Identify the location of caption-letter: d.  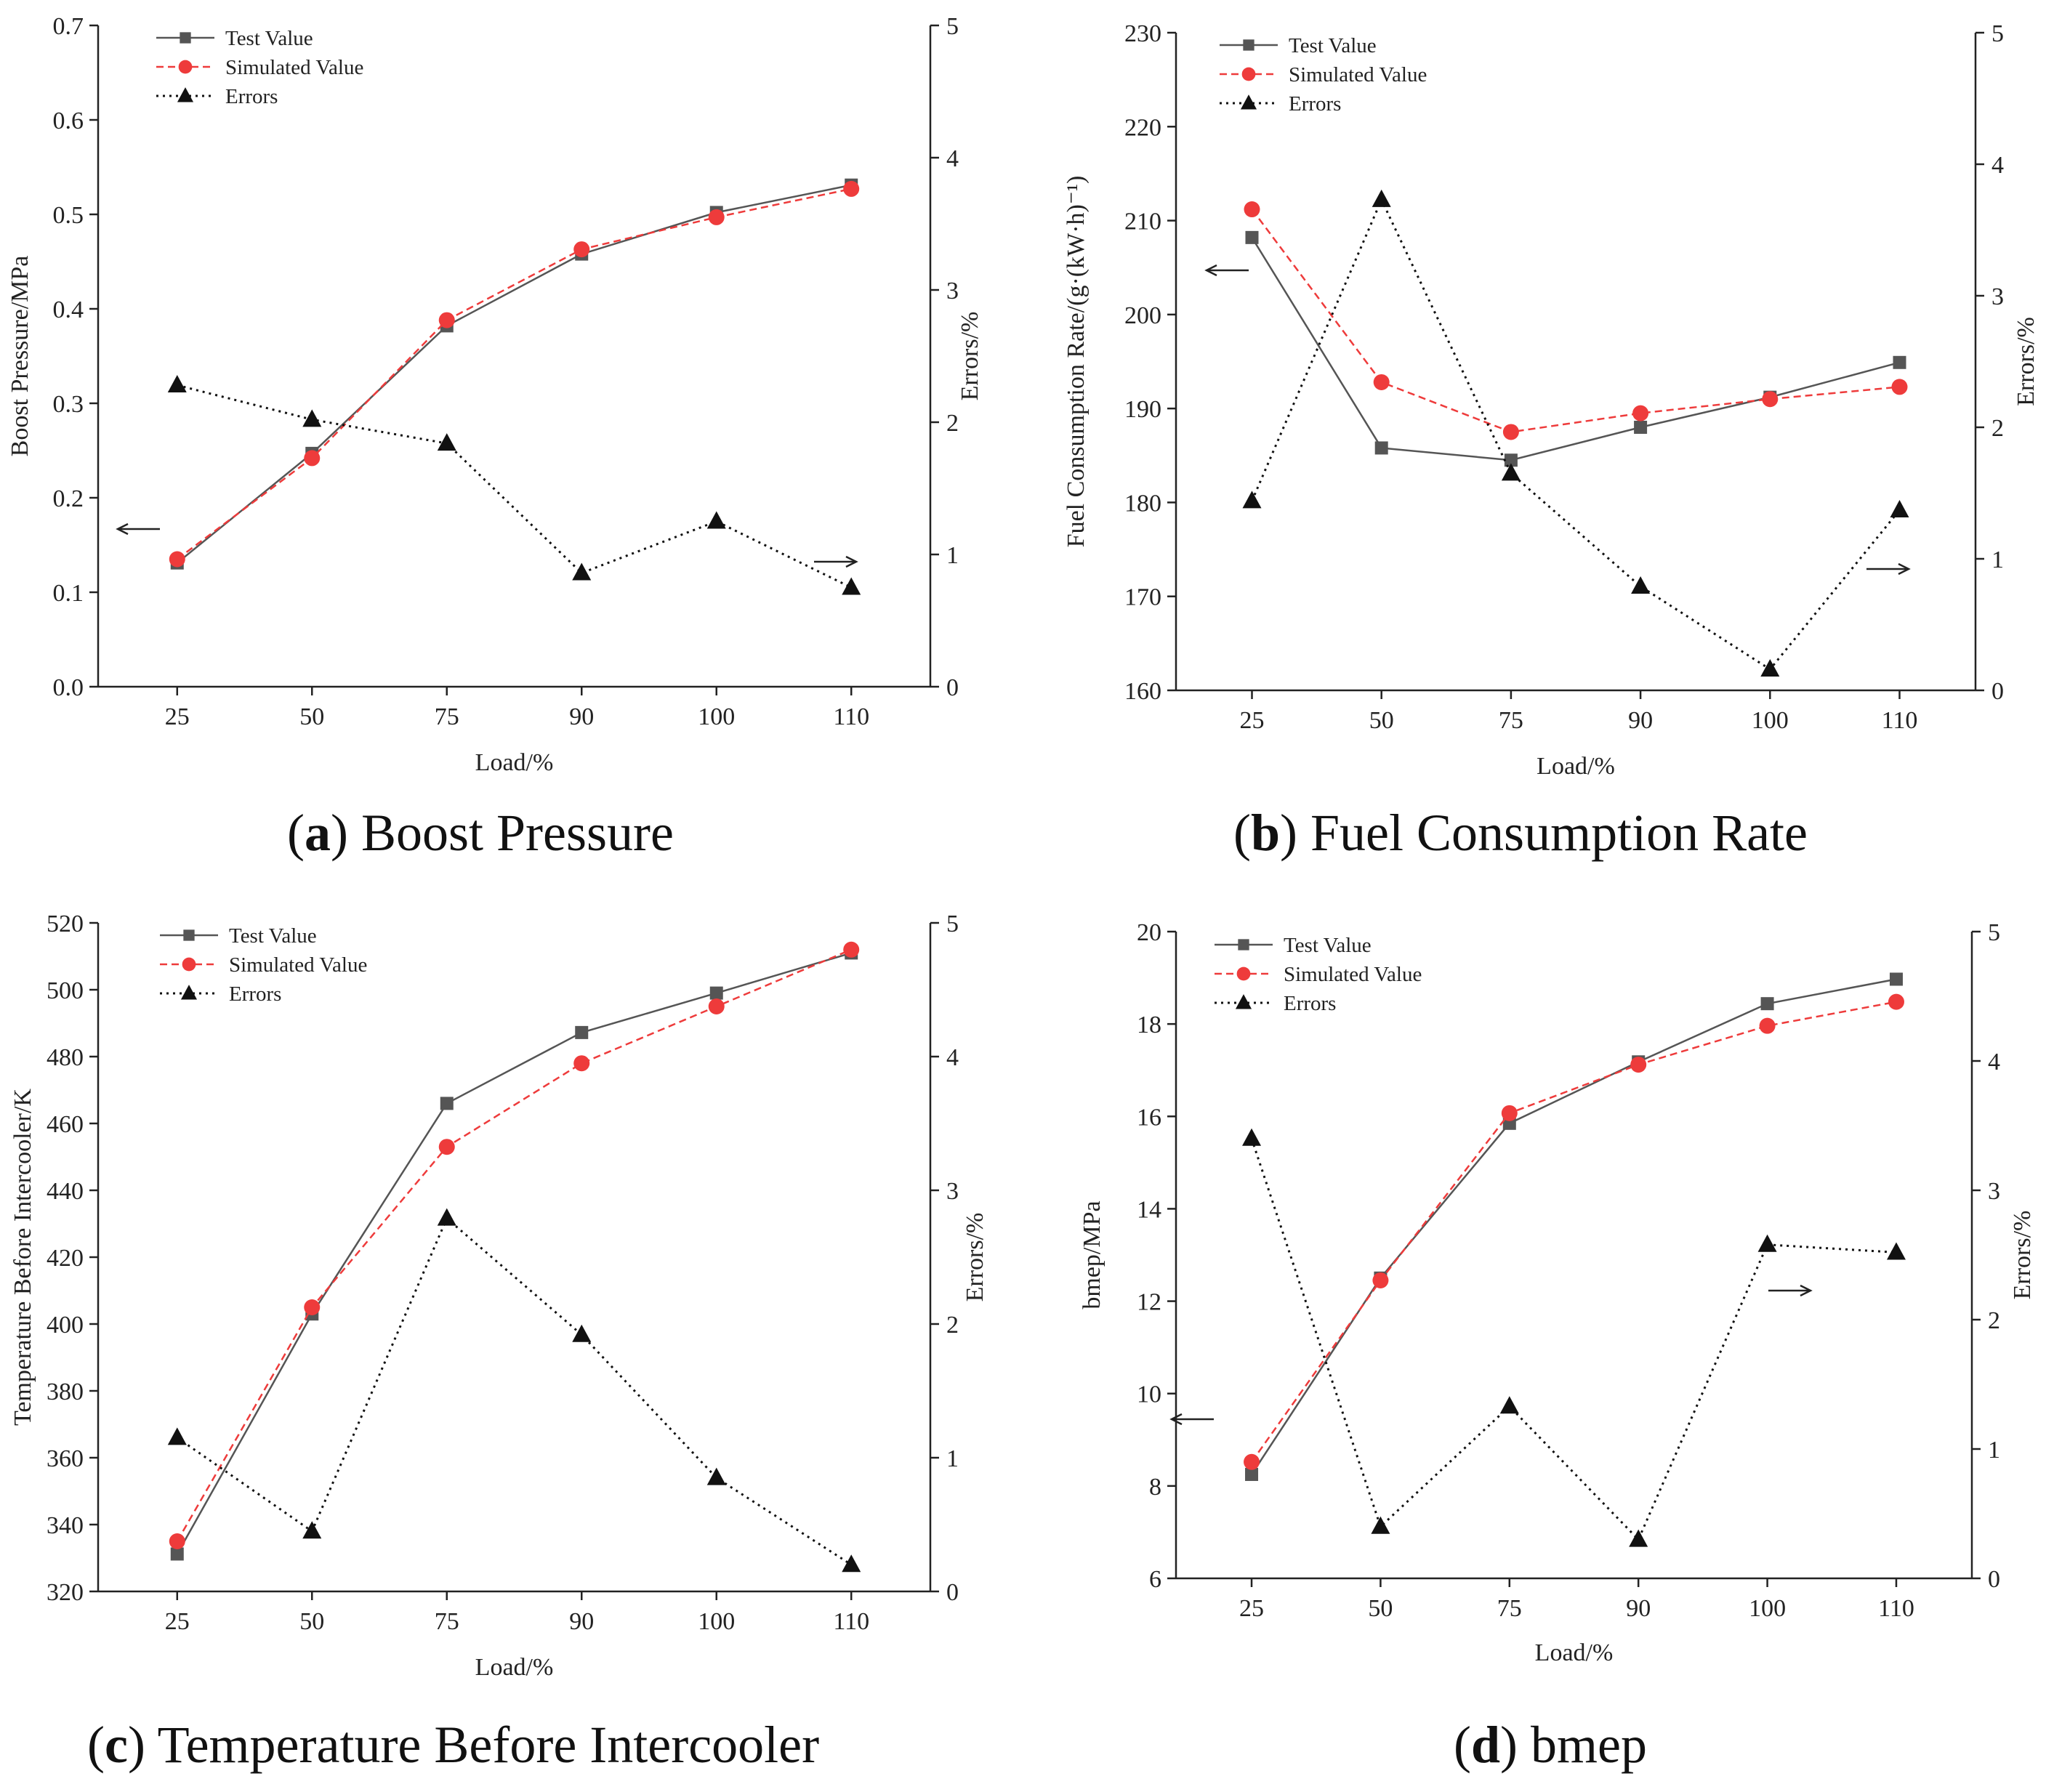
(1486, 1745).